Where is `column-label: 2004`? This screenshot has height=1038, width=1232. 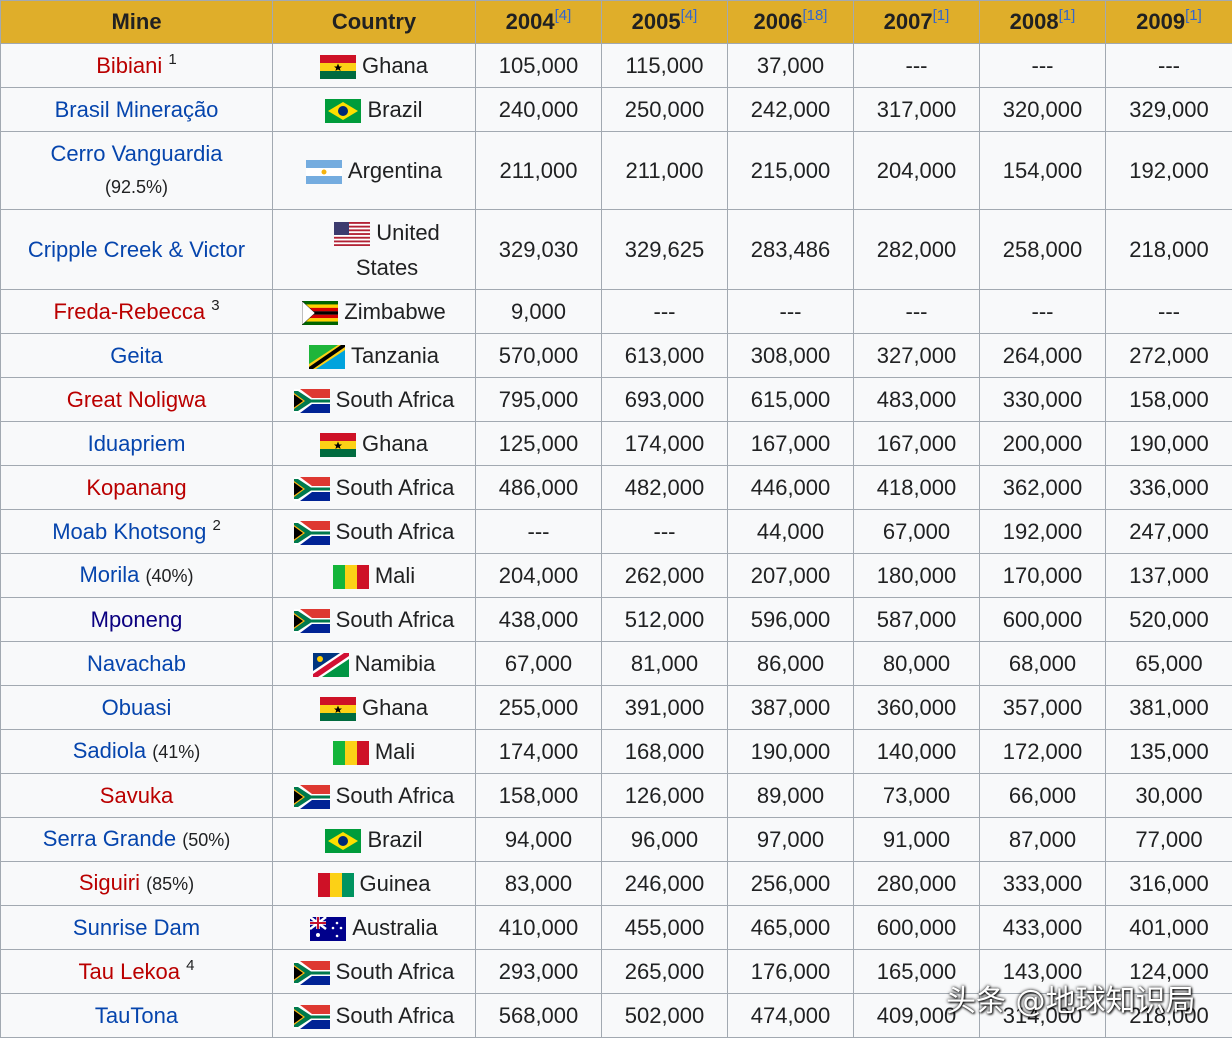 column-label: 2004 is located at coordinates (530, 21).